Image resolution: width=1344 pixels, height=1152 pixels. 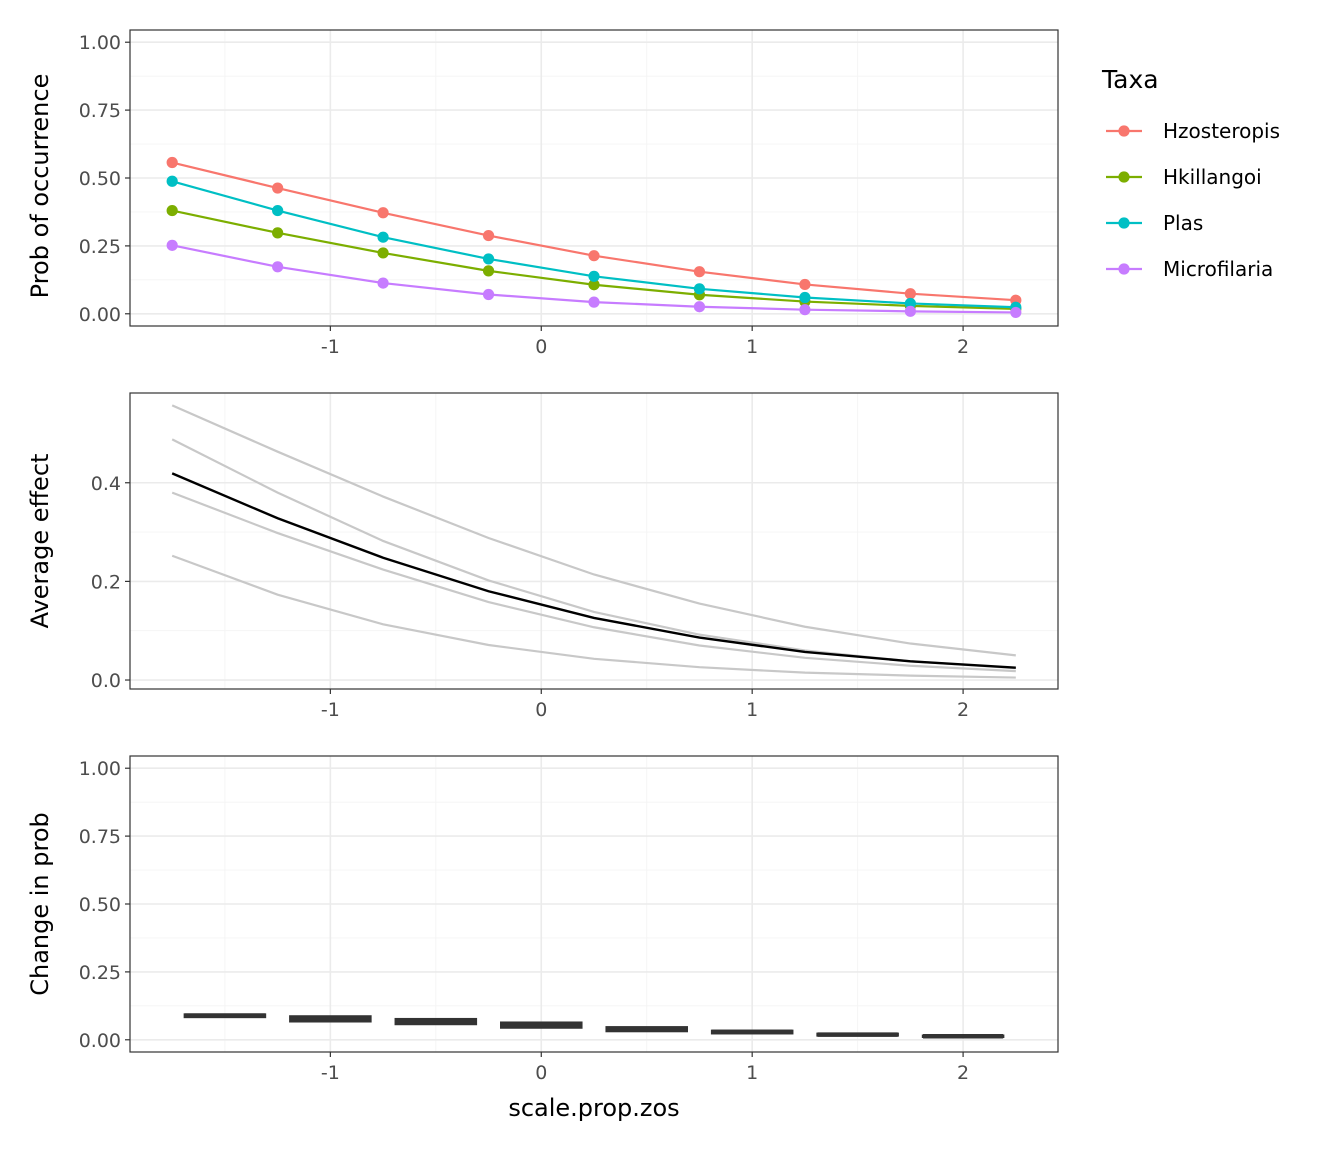 I want to click on average-effect-y-tick-label: 0.4, so click(x=106, y=484).